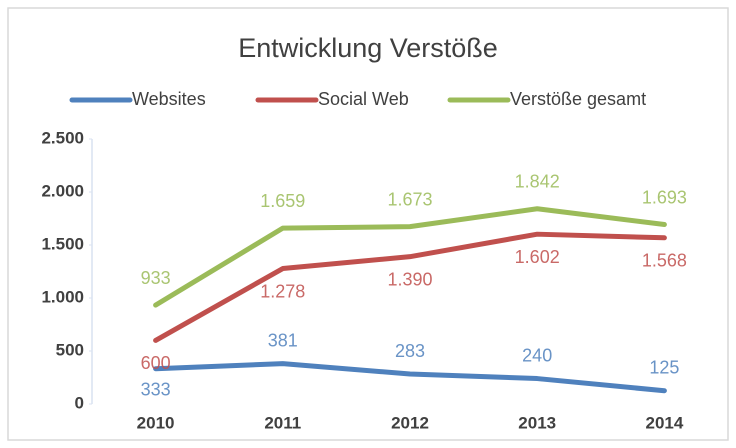  I want to click on x-tick-label: 2013, so click(537, 422).